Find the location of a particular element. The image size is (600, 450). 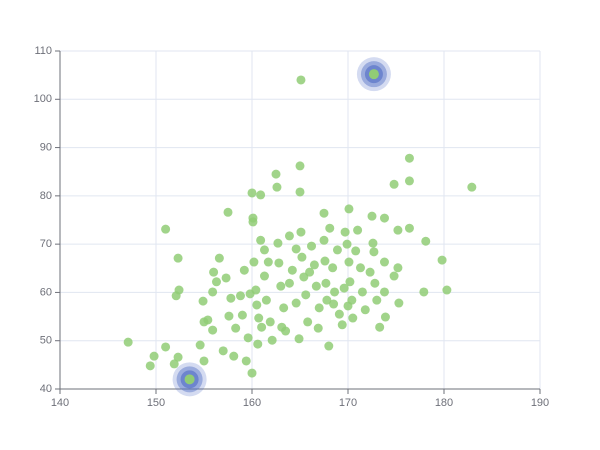

y-tick-label: 90 is located at coordinates (46, 147).